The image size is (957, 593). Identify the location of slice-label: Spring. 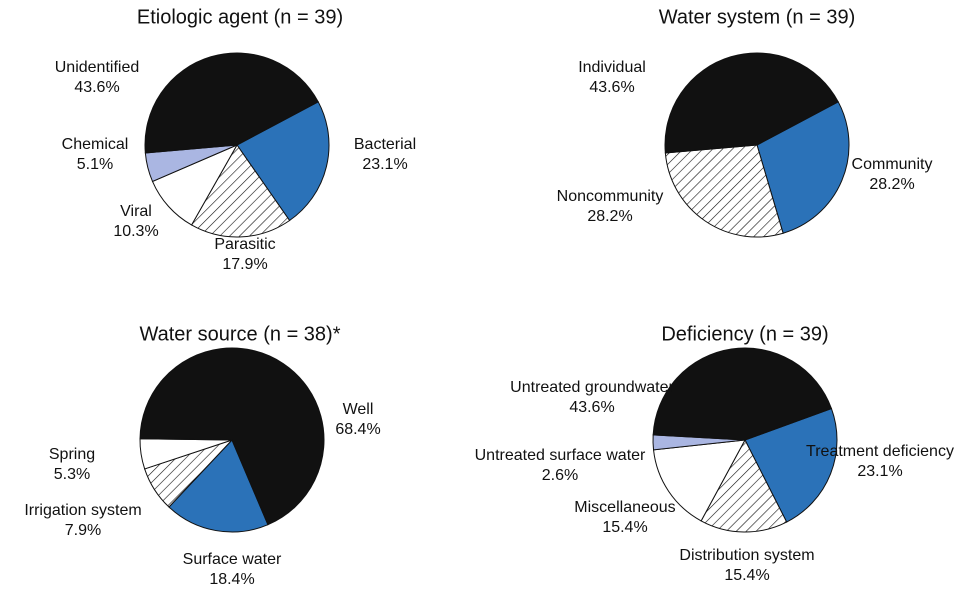
(72, 454).